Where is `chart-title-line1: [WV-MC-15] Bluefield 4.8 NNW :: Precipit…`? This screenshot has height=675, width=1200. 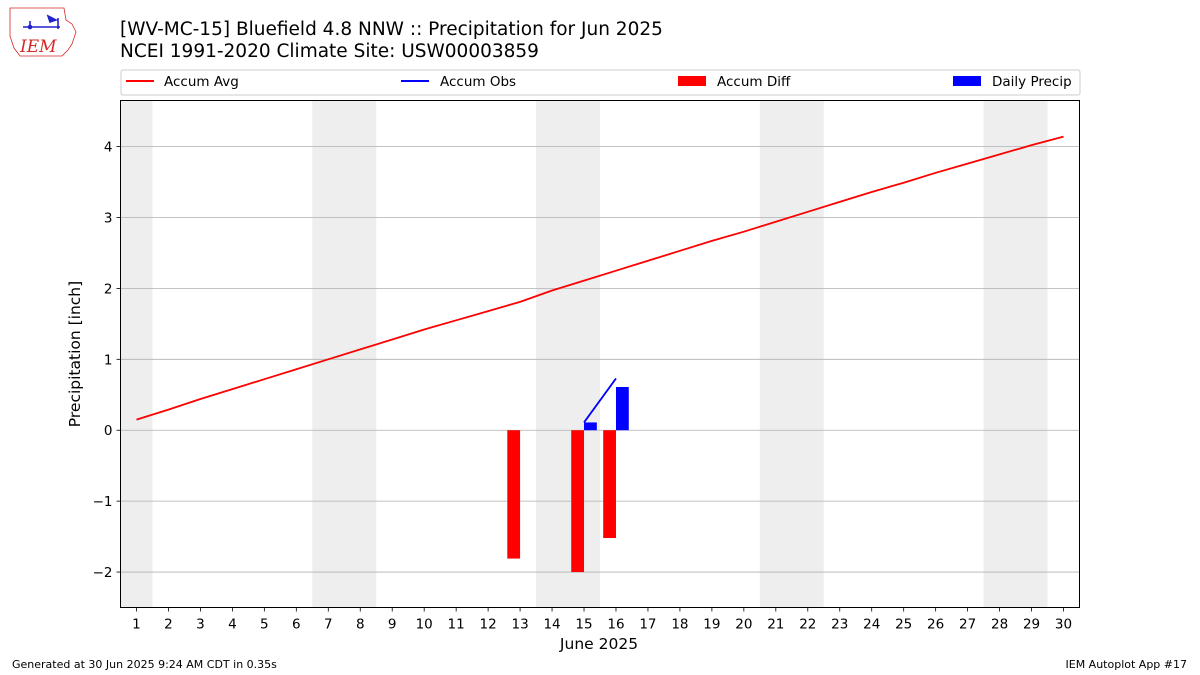 chart-title-line1: [WV-MC-15] Bluefield 4.8 NNW :: Precipit… is located at coordinates (391, 29).